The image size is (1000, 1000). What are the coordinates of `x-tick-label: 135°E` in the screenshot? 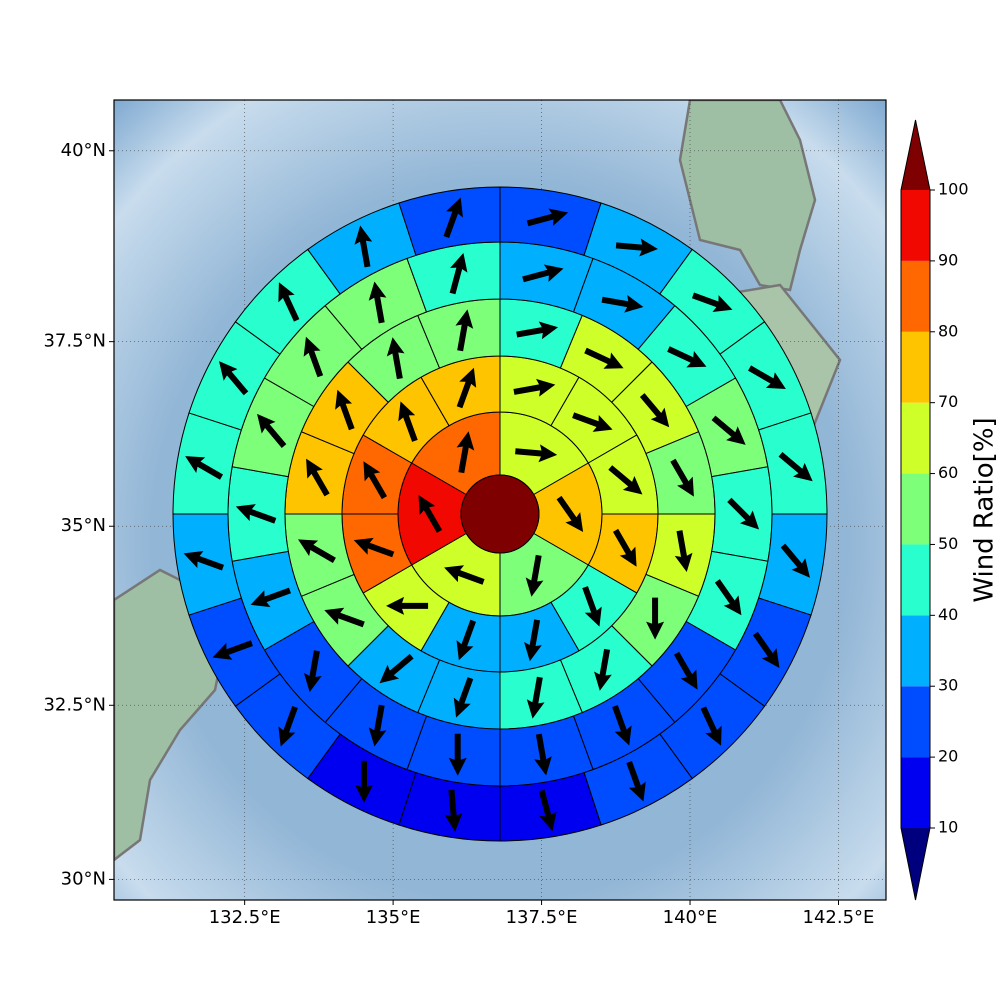 It's located at (393, 917).